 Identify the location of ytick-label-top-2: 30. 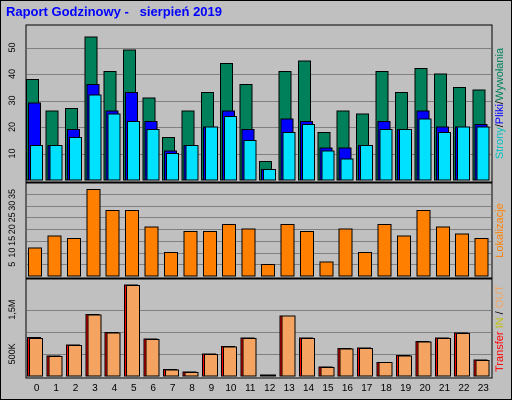
(12, 100).